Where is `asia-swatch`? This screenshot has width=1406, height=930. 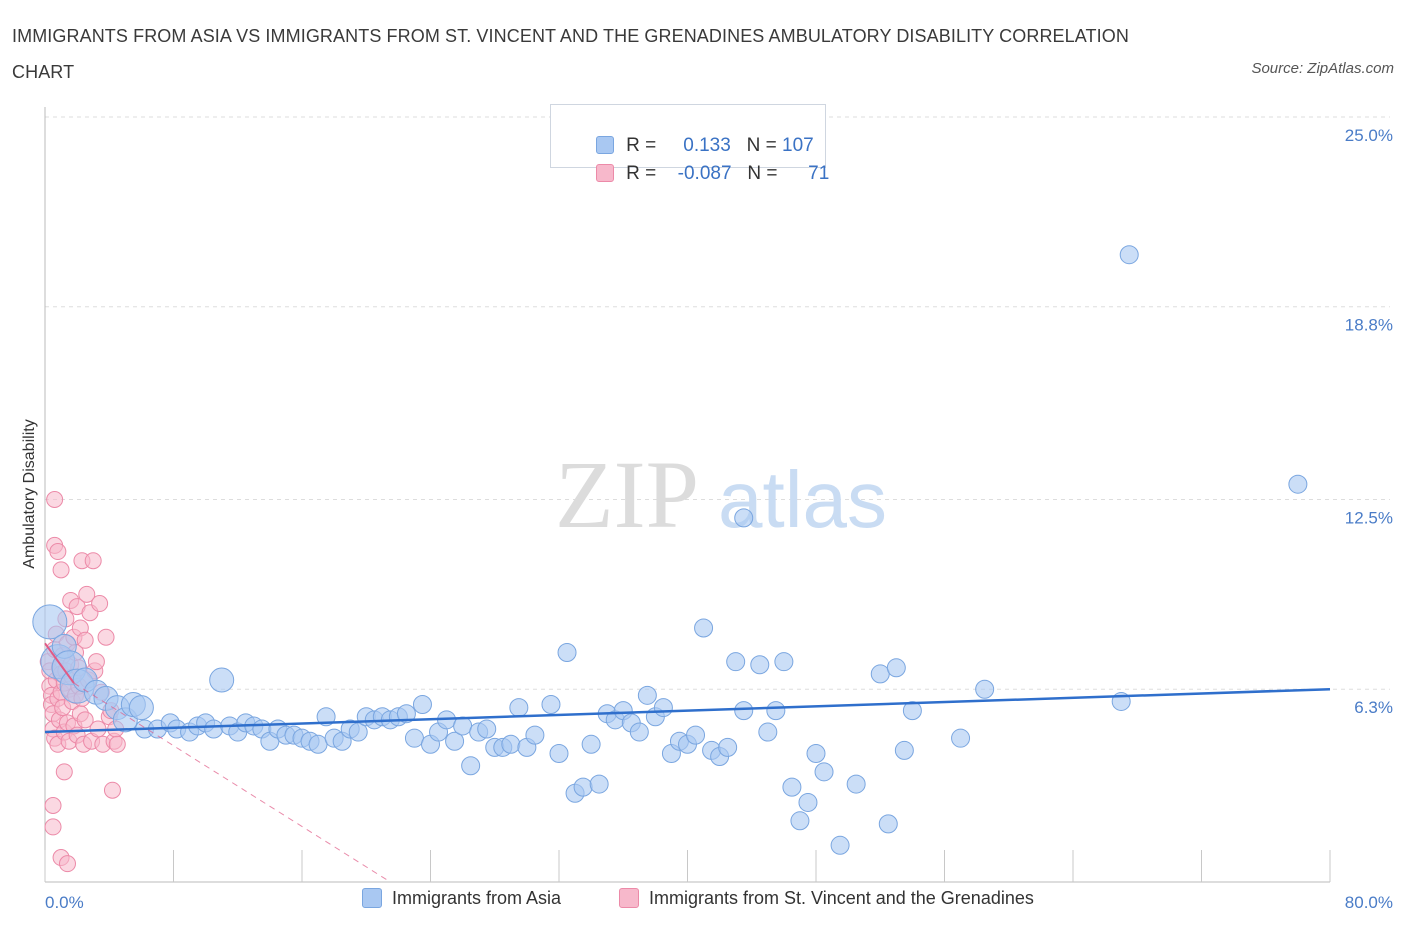
asia-swatch is located at coordinates (605, 145).